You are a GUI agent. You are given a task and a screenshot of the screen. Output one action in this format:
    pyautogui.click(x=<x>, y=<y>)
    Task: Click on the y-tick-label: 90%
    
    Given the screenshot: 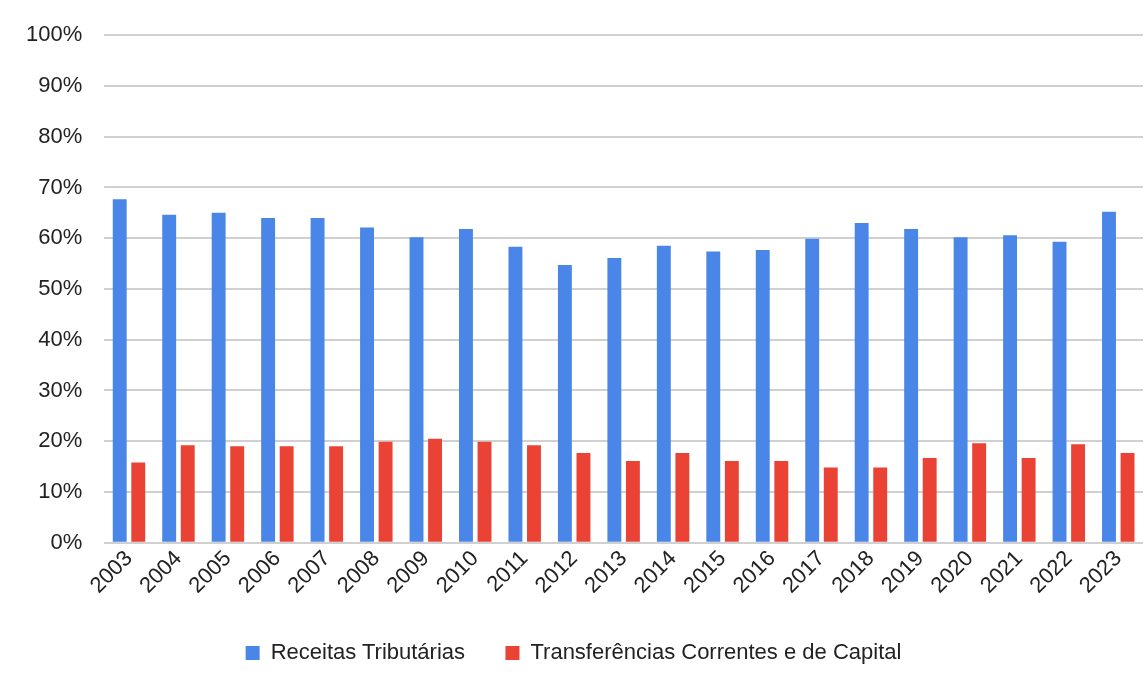 What is the action you would take?
    pyautogui.click(x=60, y=85)
    